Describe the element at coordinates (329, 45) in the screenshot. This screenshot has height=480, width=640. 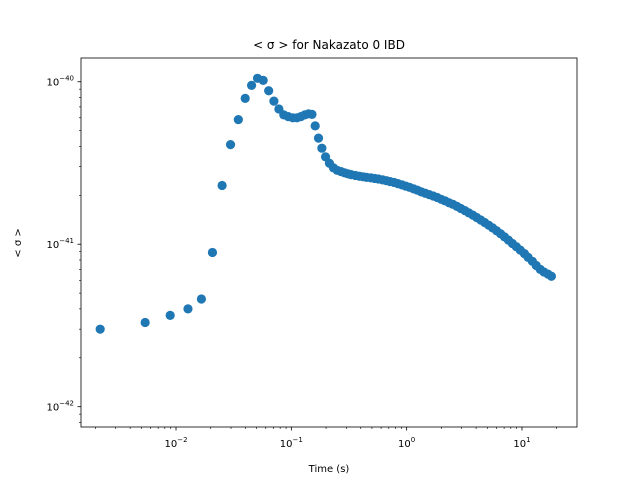
I see `chart-title: < σ > for Nakazato 0 IBD` at that location.